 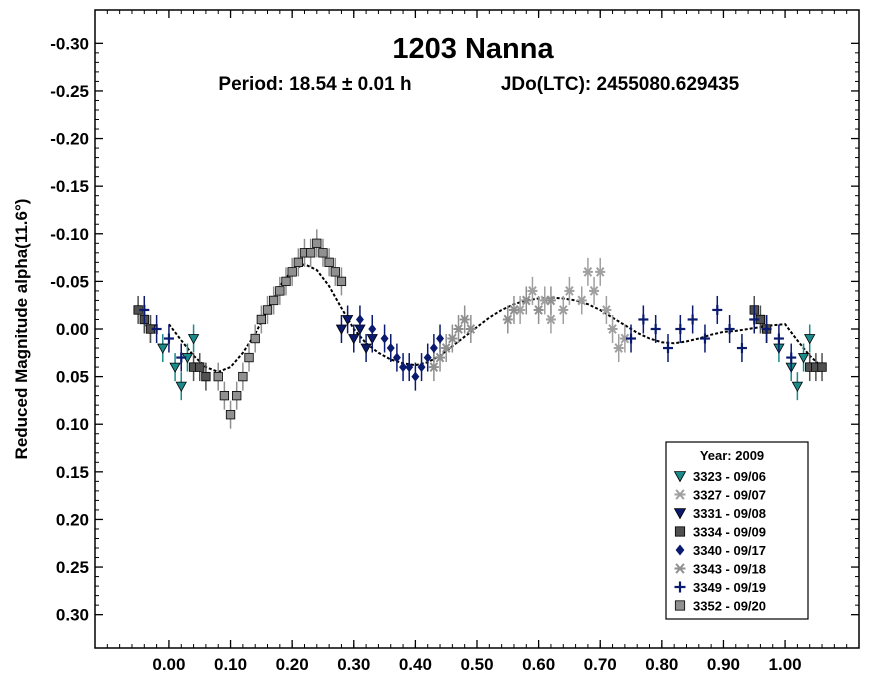 I want to click on x-tick-label: 0.90, so click(x=723, y=664).